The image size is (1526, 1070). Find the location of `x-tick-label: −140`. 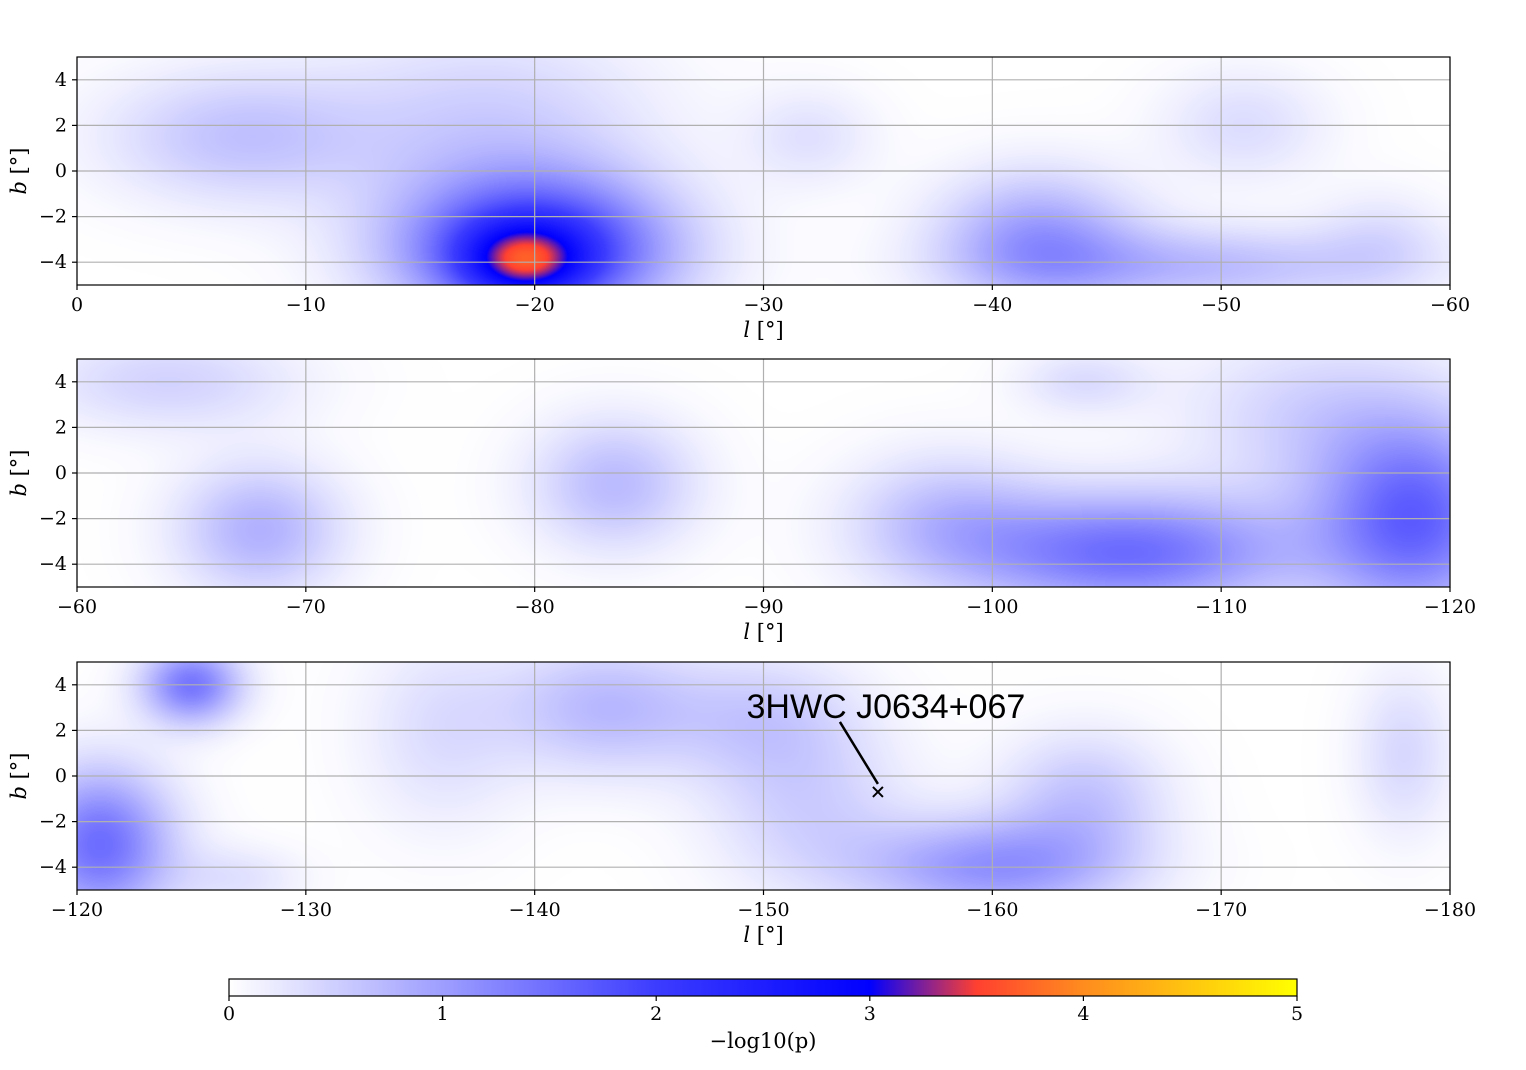

x-tick-label: −140 is located at coordinates (535, 910).